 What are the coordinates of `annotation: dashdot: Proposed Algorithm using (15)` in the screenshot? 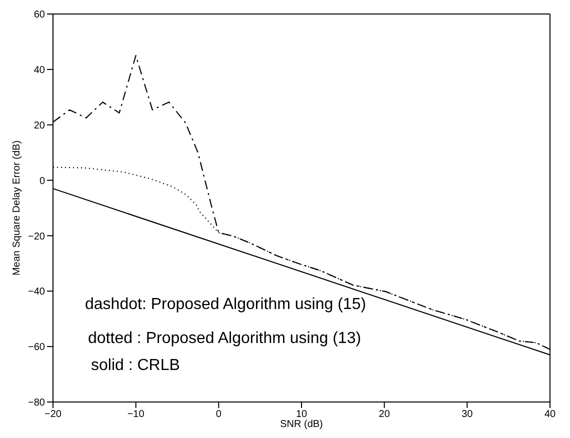 It's located at (225, 305).